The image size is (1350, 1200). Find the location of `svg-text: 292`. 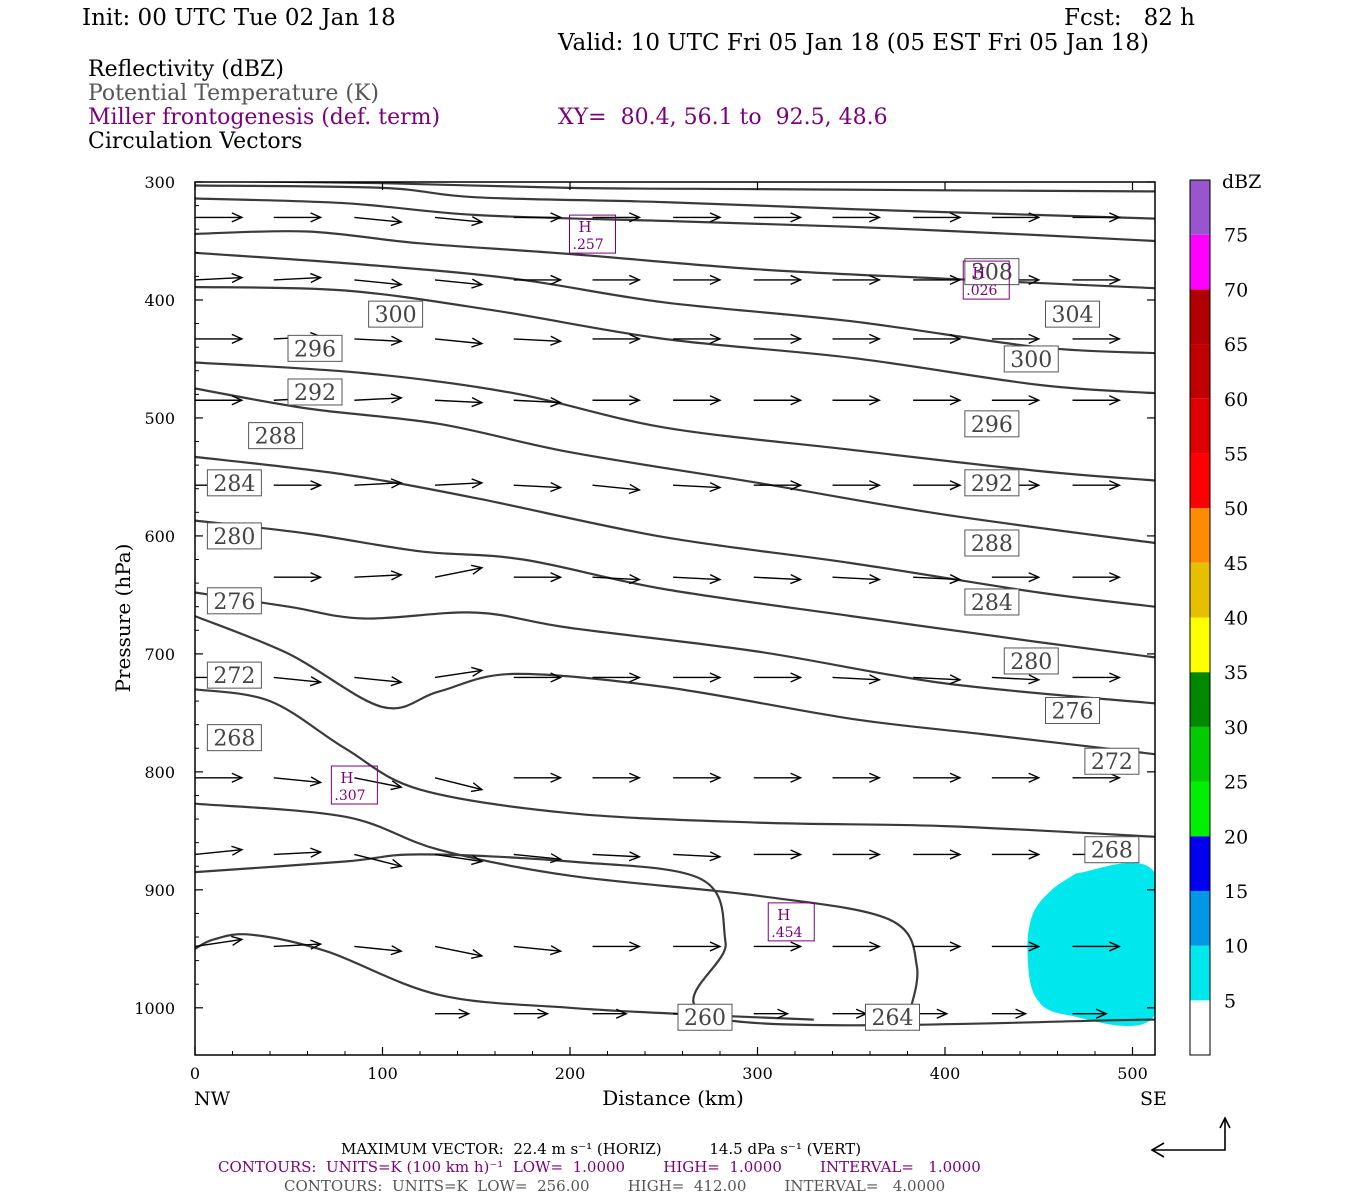

svg-text: 292 is located at coordinates (992, 484).